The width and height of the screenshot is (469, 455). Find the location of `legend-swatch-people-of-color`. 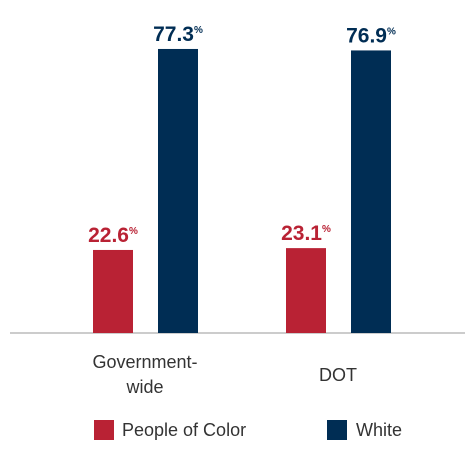

legend-swatch-people-of-color is located at coordinates (104, 430).